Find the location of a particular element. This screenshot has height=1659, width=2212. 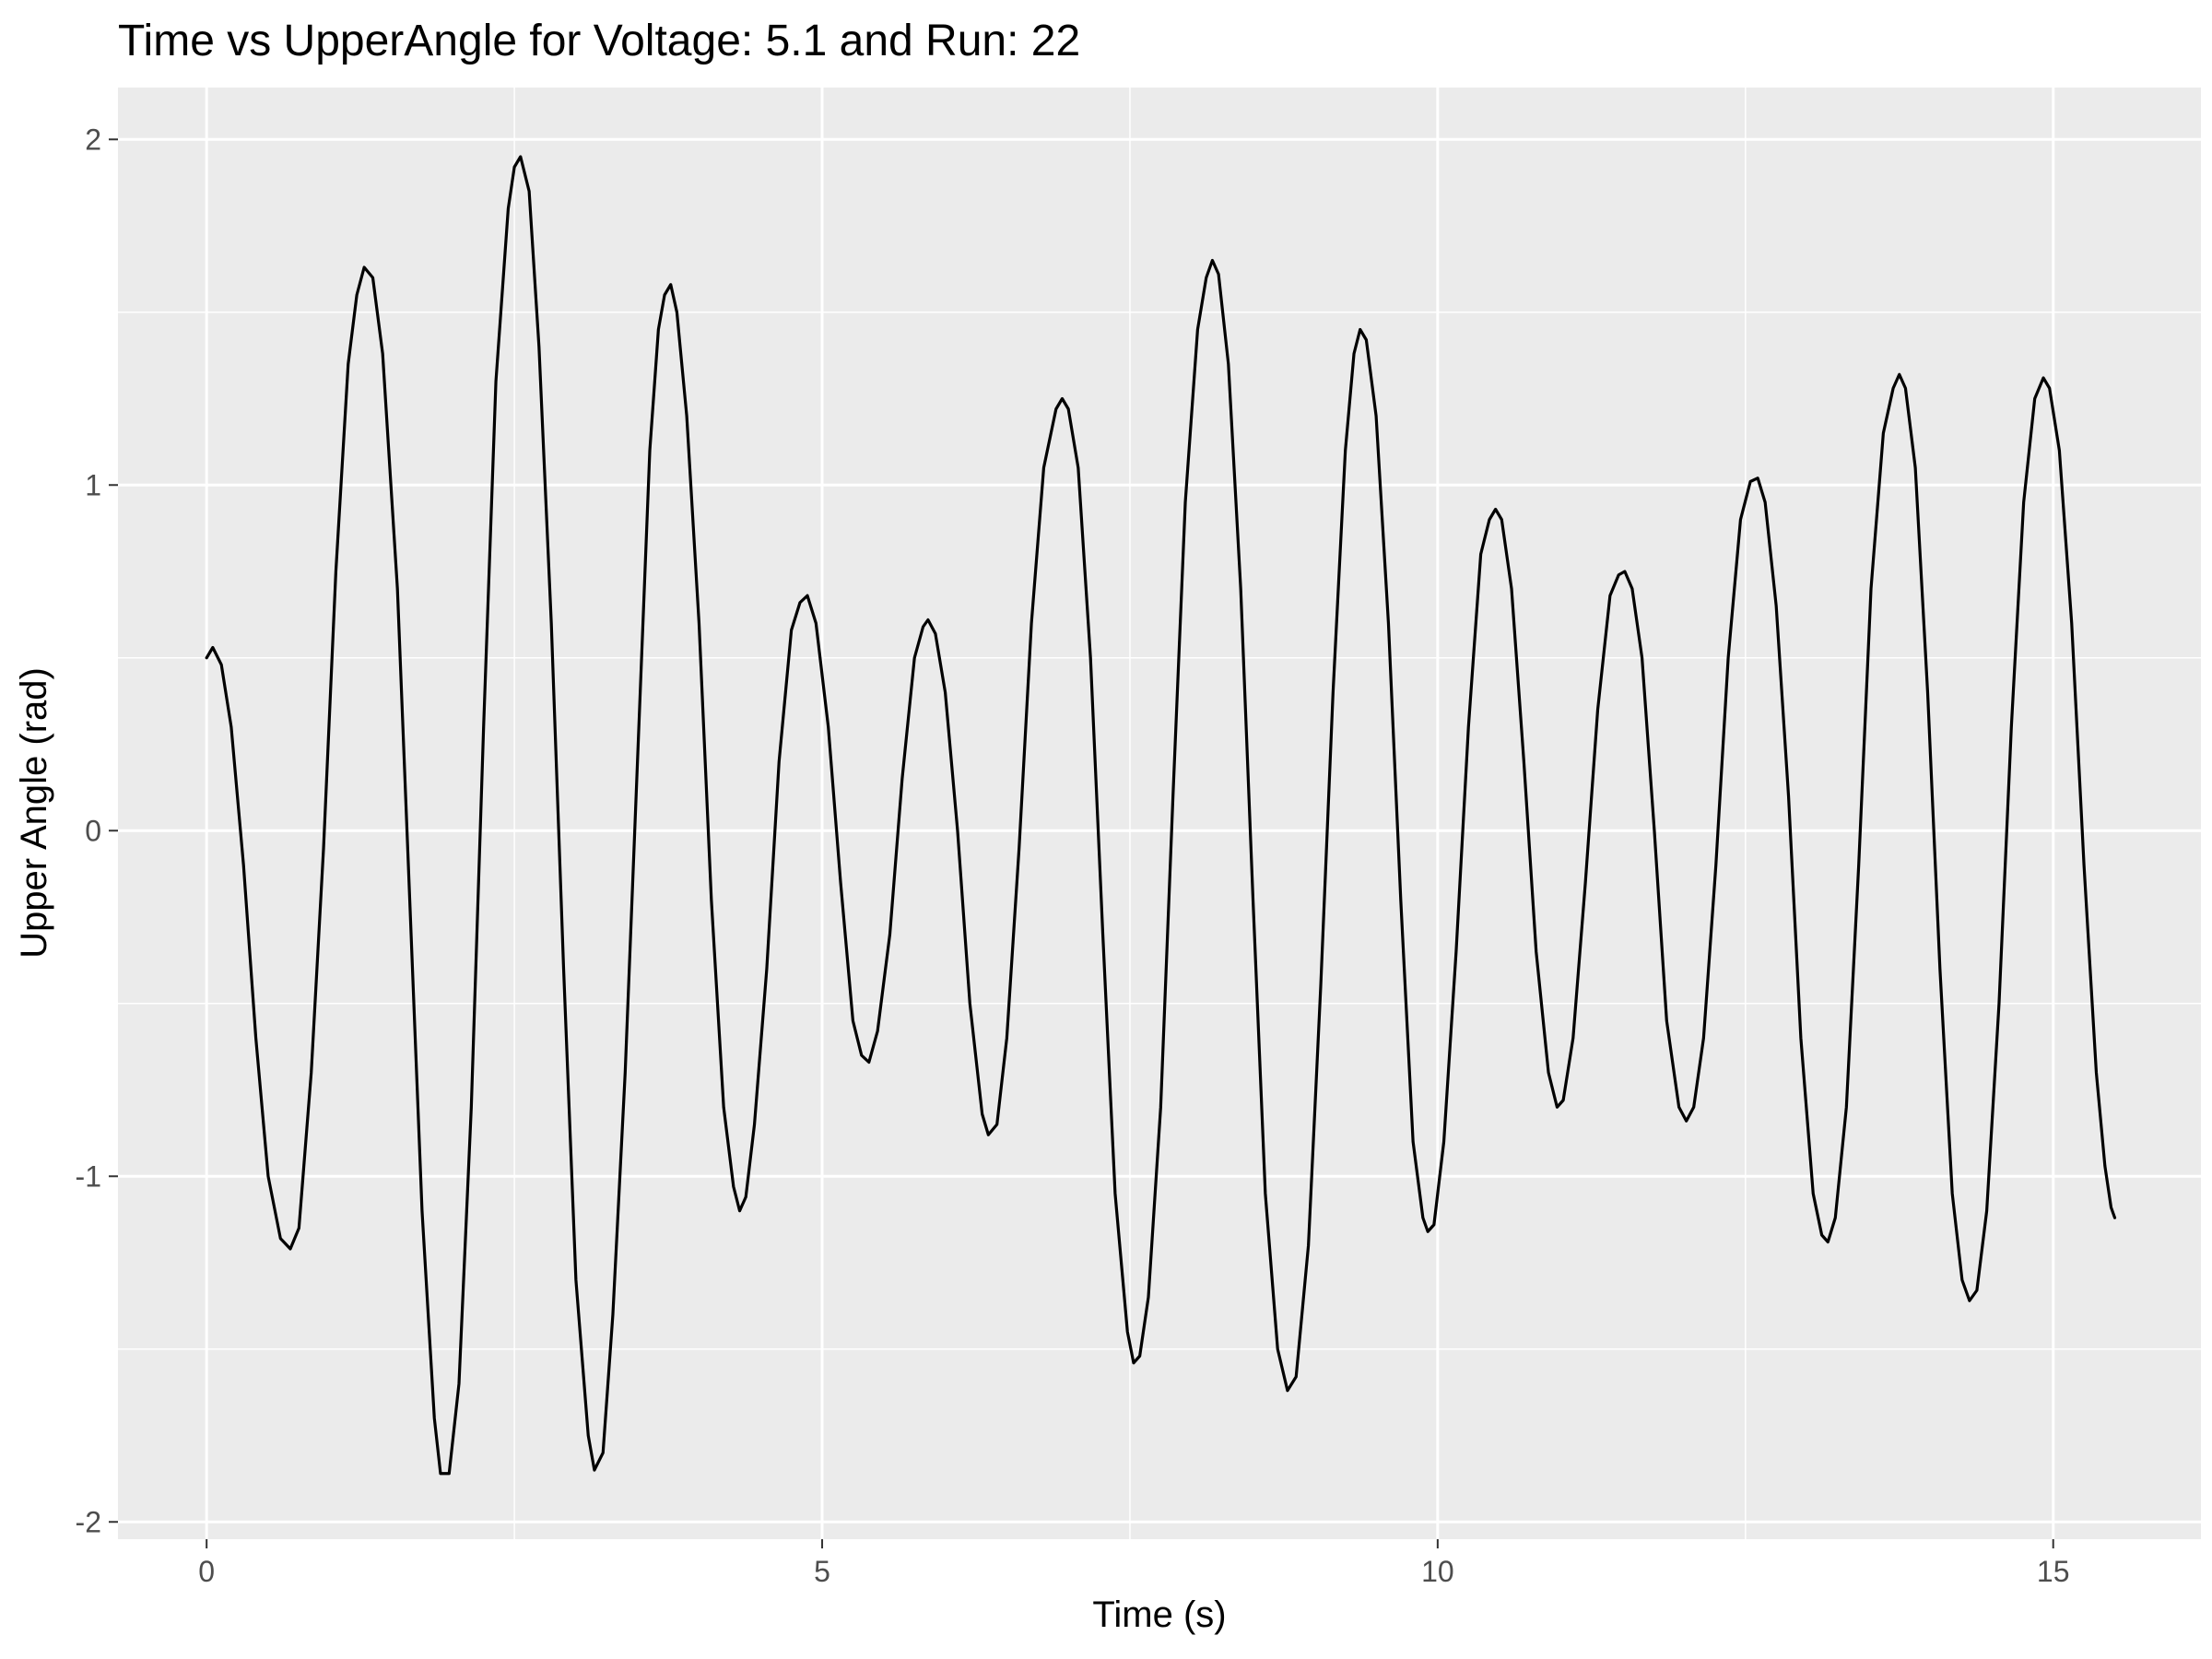

x-axis-title: Time (s) is located at coordinates (1159, 1614).